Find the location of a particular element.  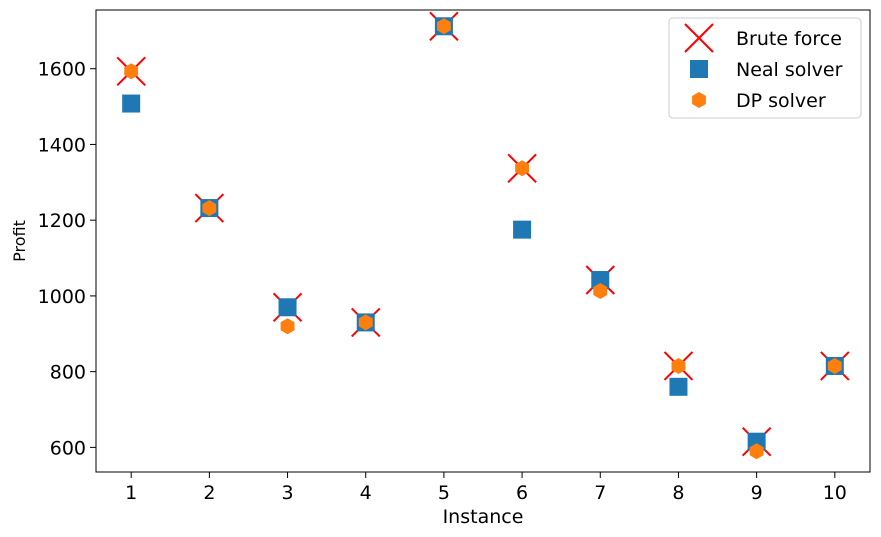

x-tick-label: 10 is located at coordinates (835, 493).